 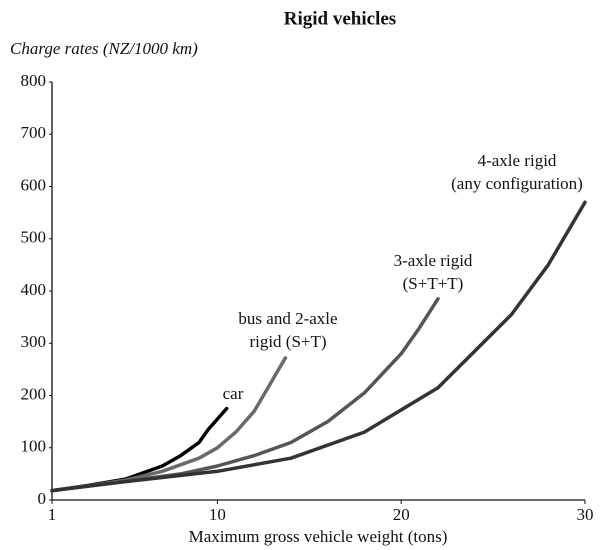 I want to click on y-tick-label: 600, so click(x=34, y=184).